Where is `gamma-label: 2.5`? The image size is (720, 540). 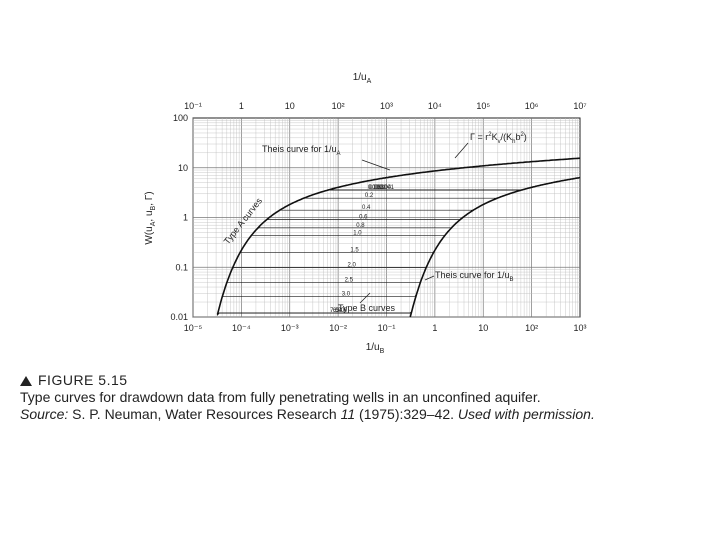
gamma-label: 2.5 is located at coordinates (349, 280).